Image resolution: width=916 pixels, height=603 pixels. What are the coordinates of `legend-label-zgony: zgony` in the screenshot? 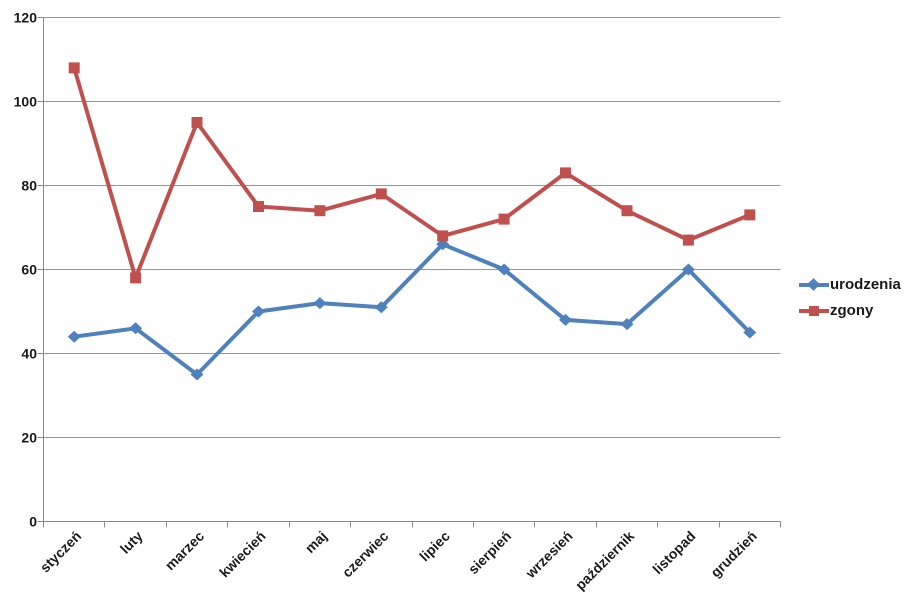 It's located at (852, 310).